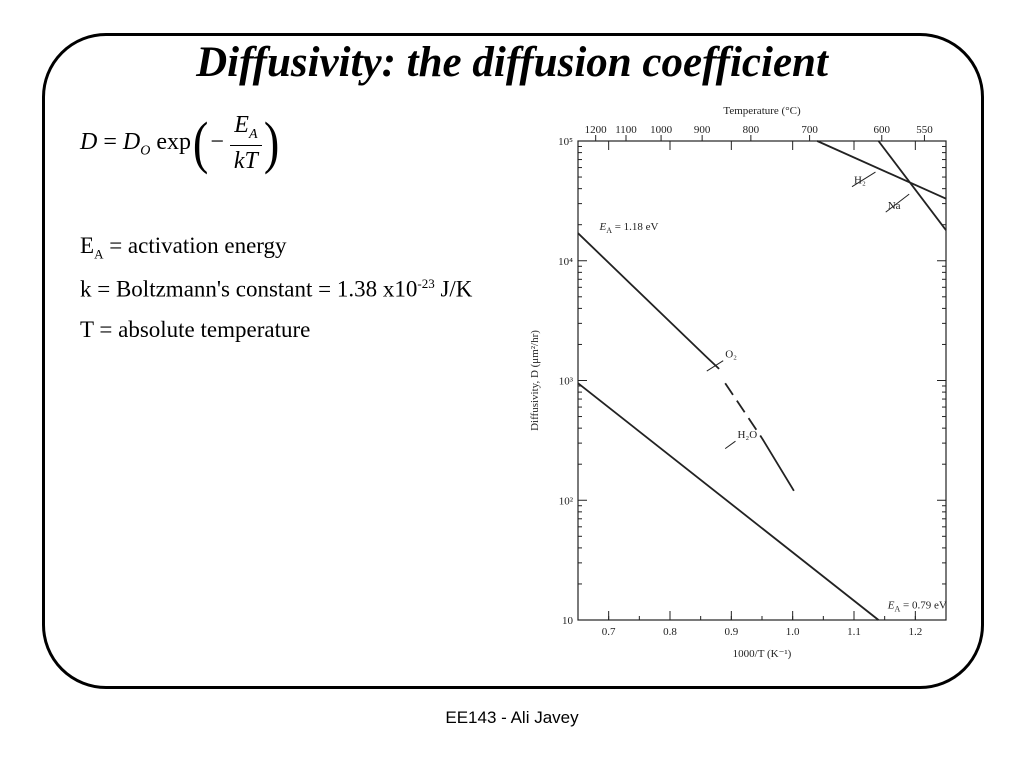  Describe the element at coordinates (453, 289) in the screenshot. I see `def-k-unit: J/K` at that location.